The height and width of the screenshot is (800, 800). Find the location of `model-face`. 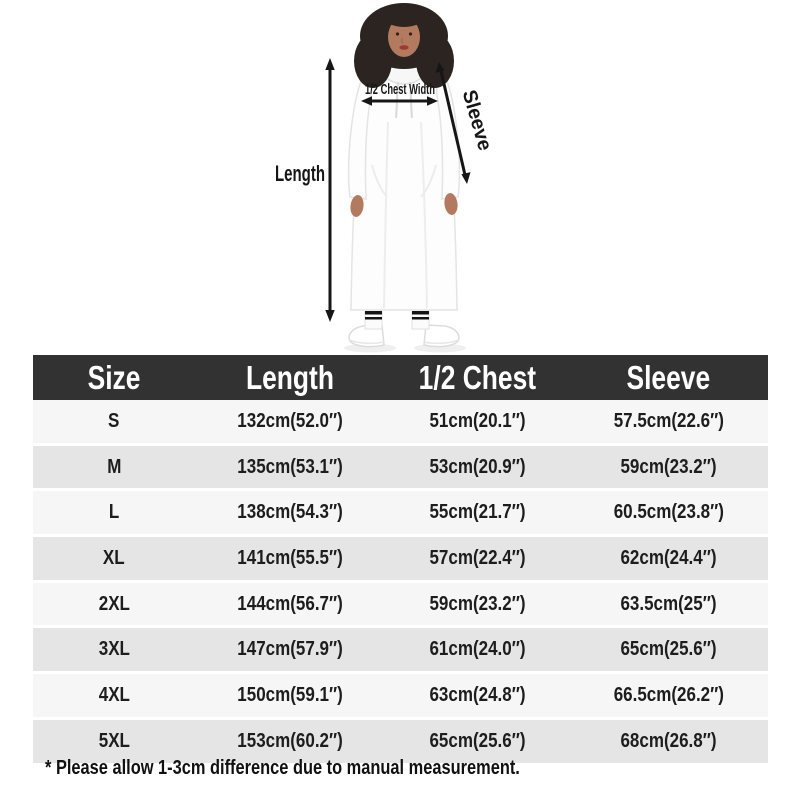

model-face is located at coordinates (404, 37).